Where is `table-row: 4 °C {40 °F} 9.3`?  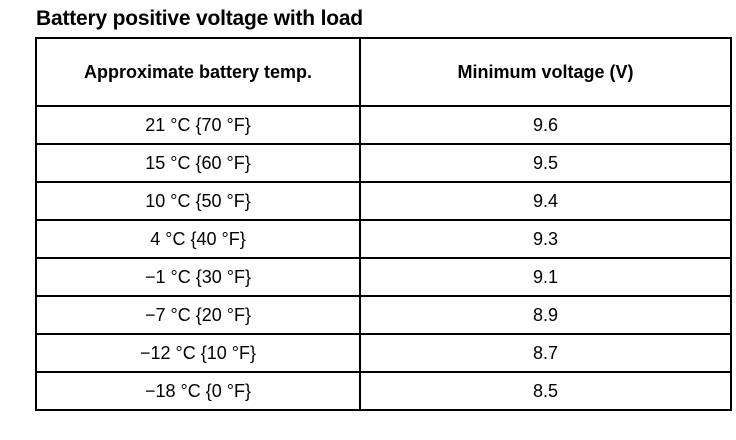
table-row: 4 °C {40 °F} 9.3 is located at coordinates (383, 239).